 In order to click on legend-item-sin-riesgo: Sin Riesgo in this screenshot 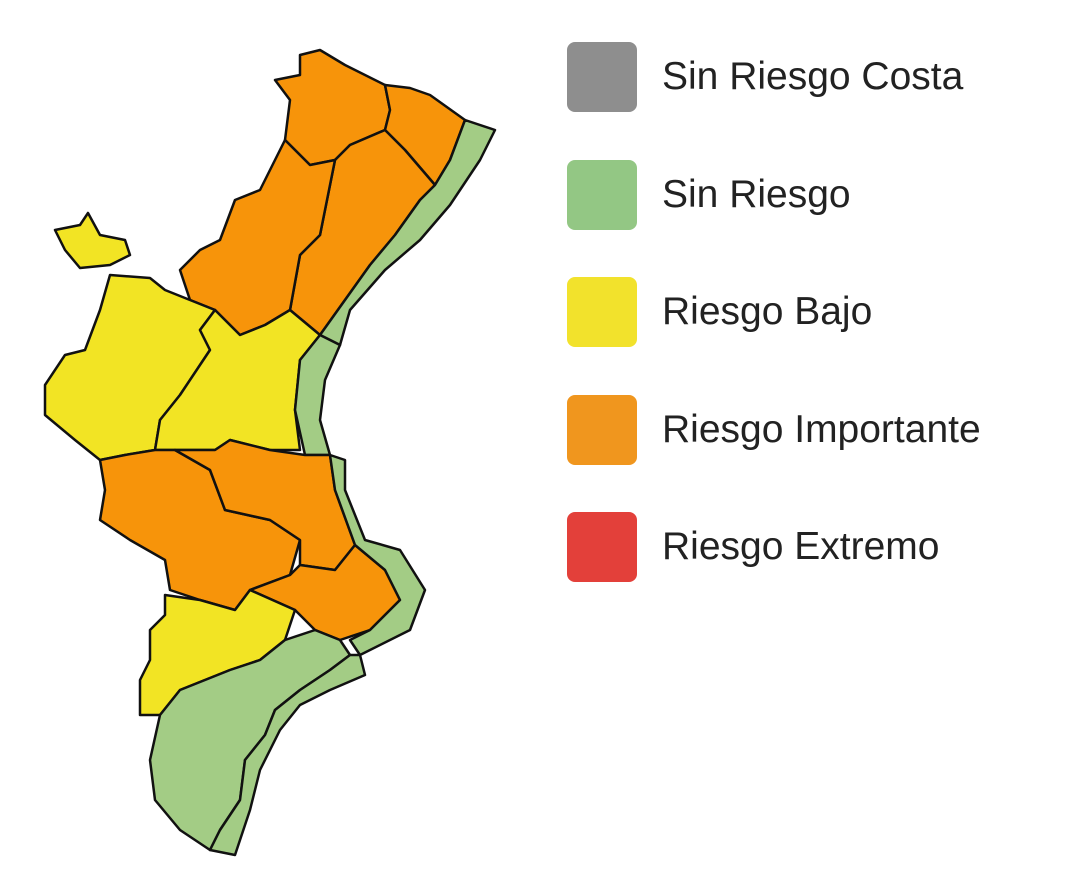, I will do `click(774, 194)`.